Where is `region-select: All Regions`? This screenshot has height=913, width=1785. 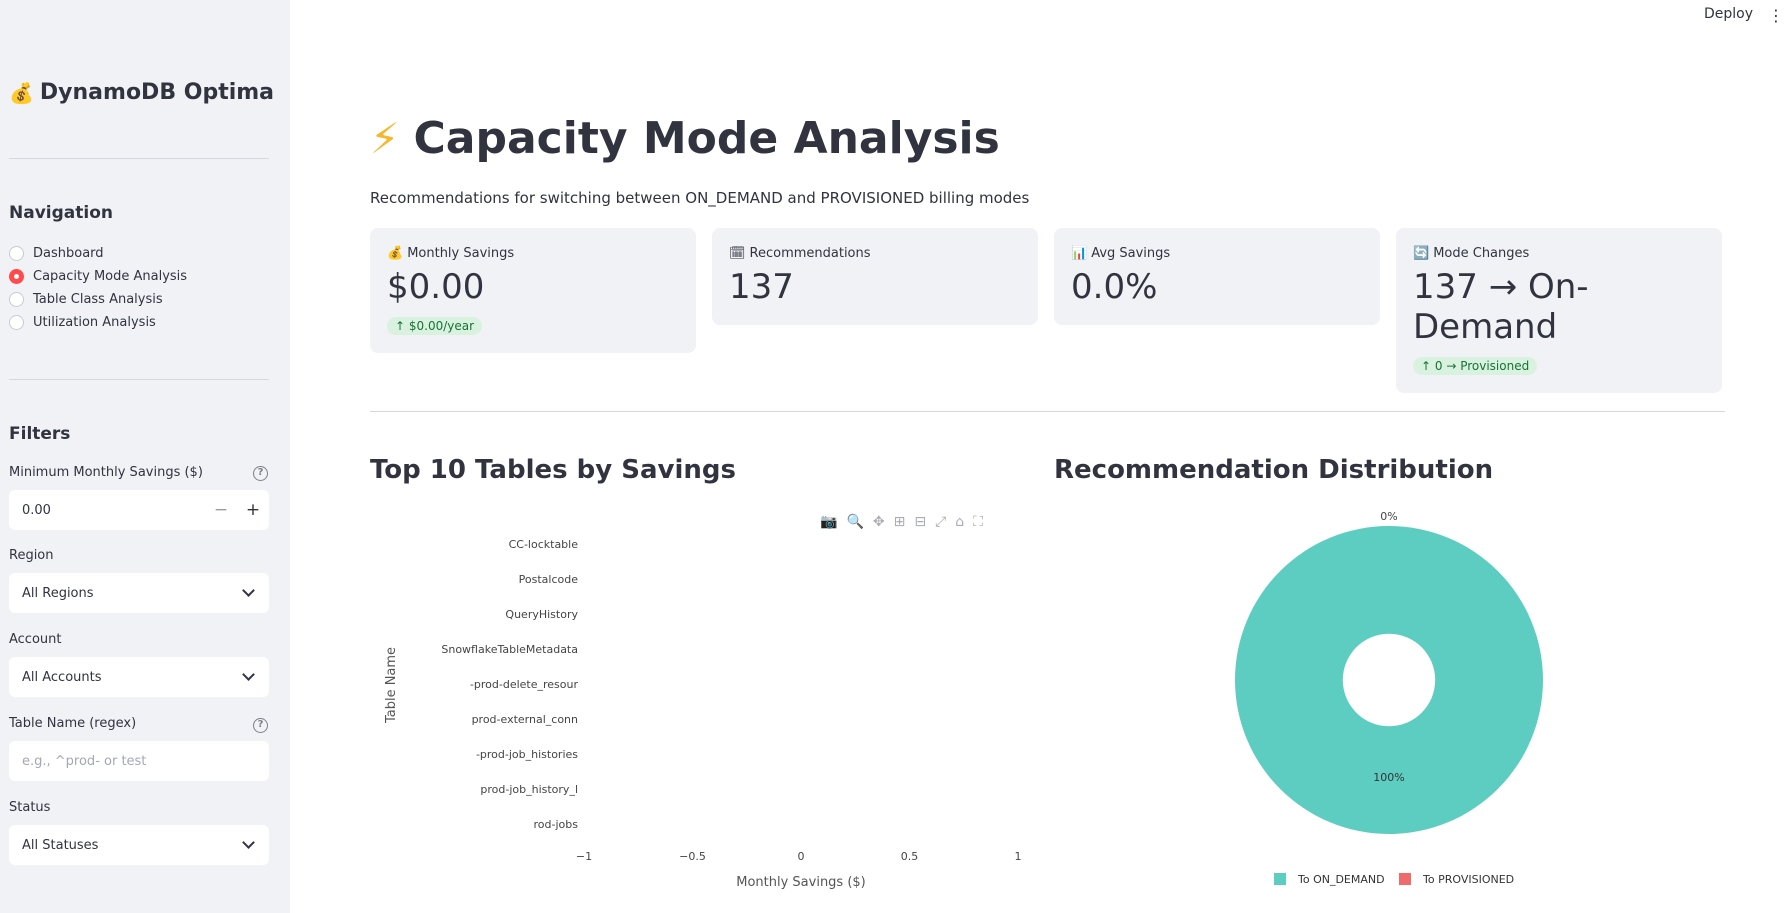 region-select: All Regions is located at coordinates (139, 593).